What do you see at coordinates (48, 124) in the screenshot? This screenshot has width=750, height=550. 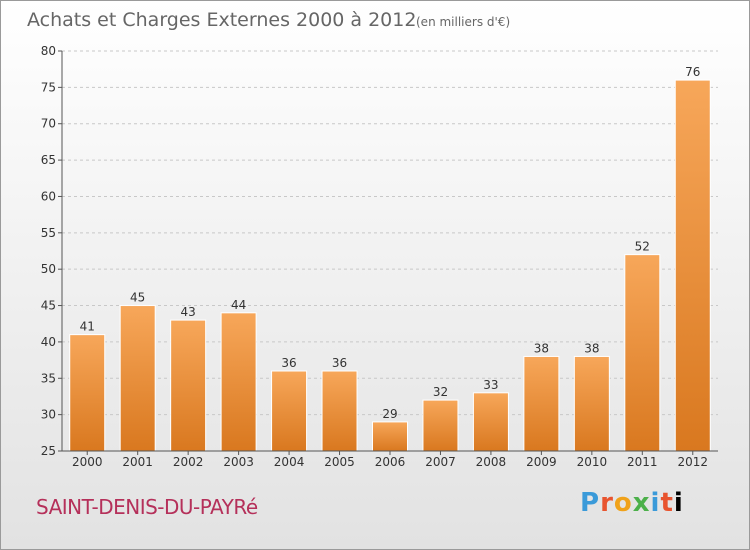 I see `y-tick-label: 70` at bounding box center [48, 124].